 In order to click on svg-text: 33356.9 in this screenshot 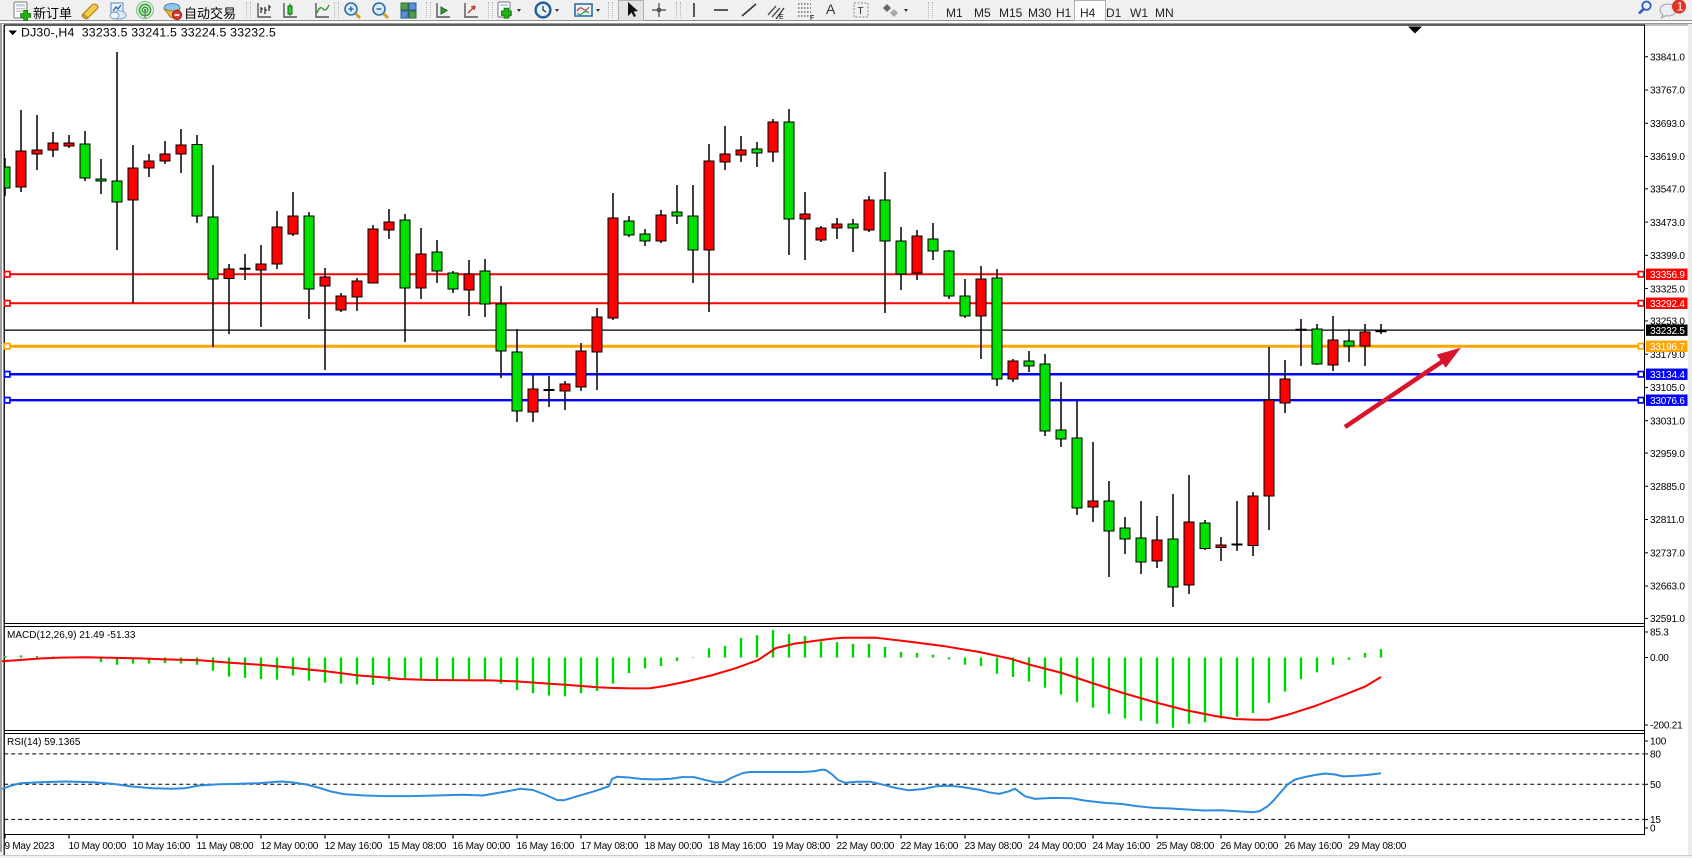, I will do `click(1667, 275)`.